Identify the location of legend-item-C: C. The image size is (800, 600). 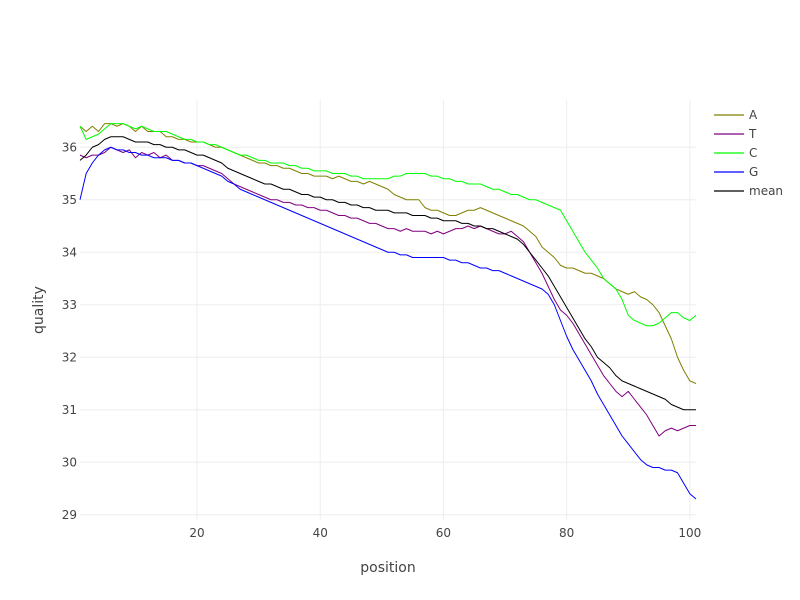
(735, 153).